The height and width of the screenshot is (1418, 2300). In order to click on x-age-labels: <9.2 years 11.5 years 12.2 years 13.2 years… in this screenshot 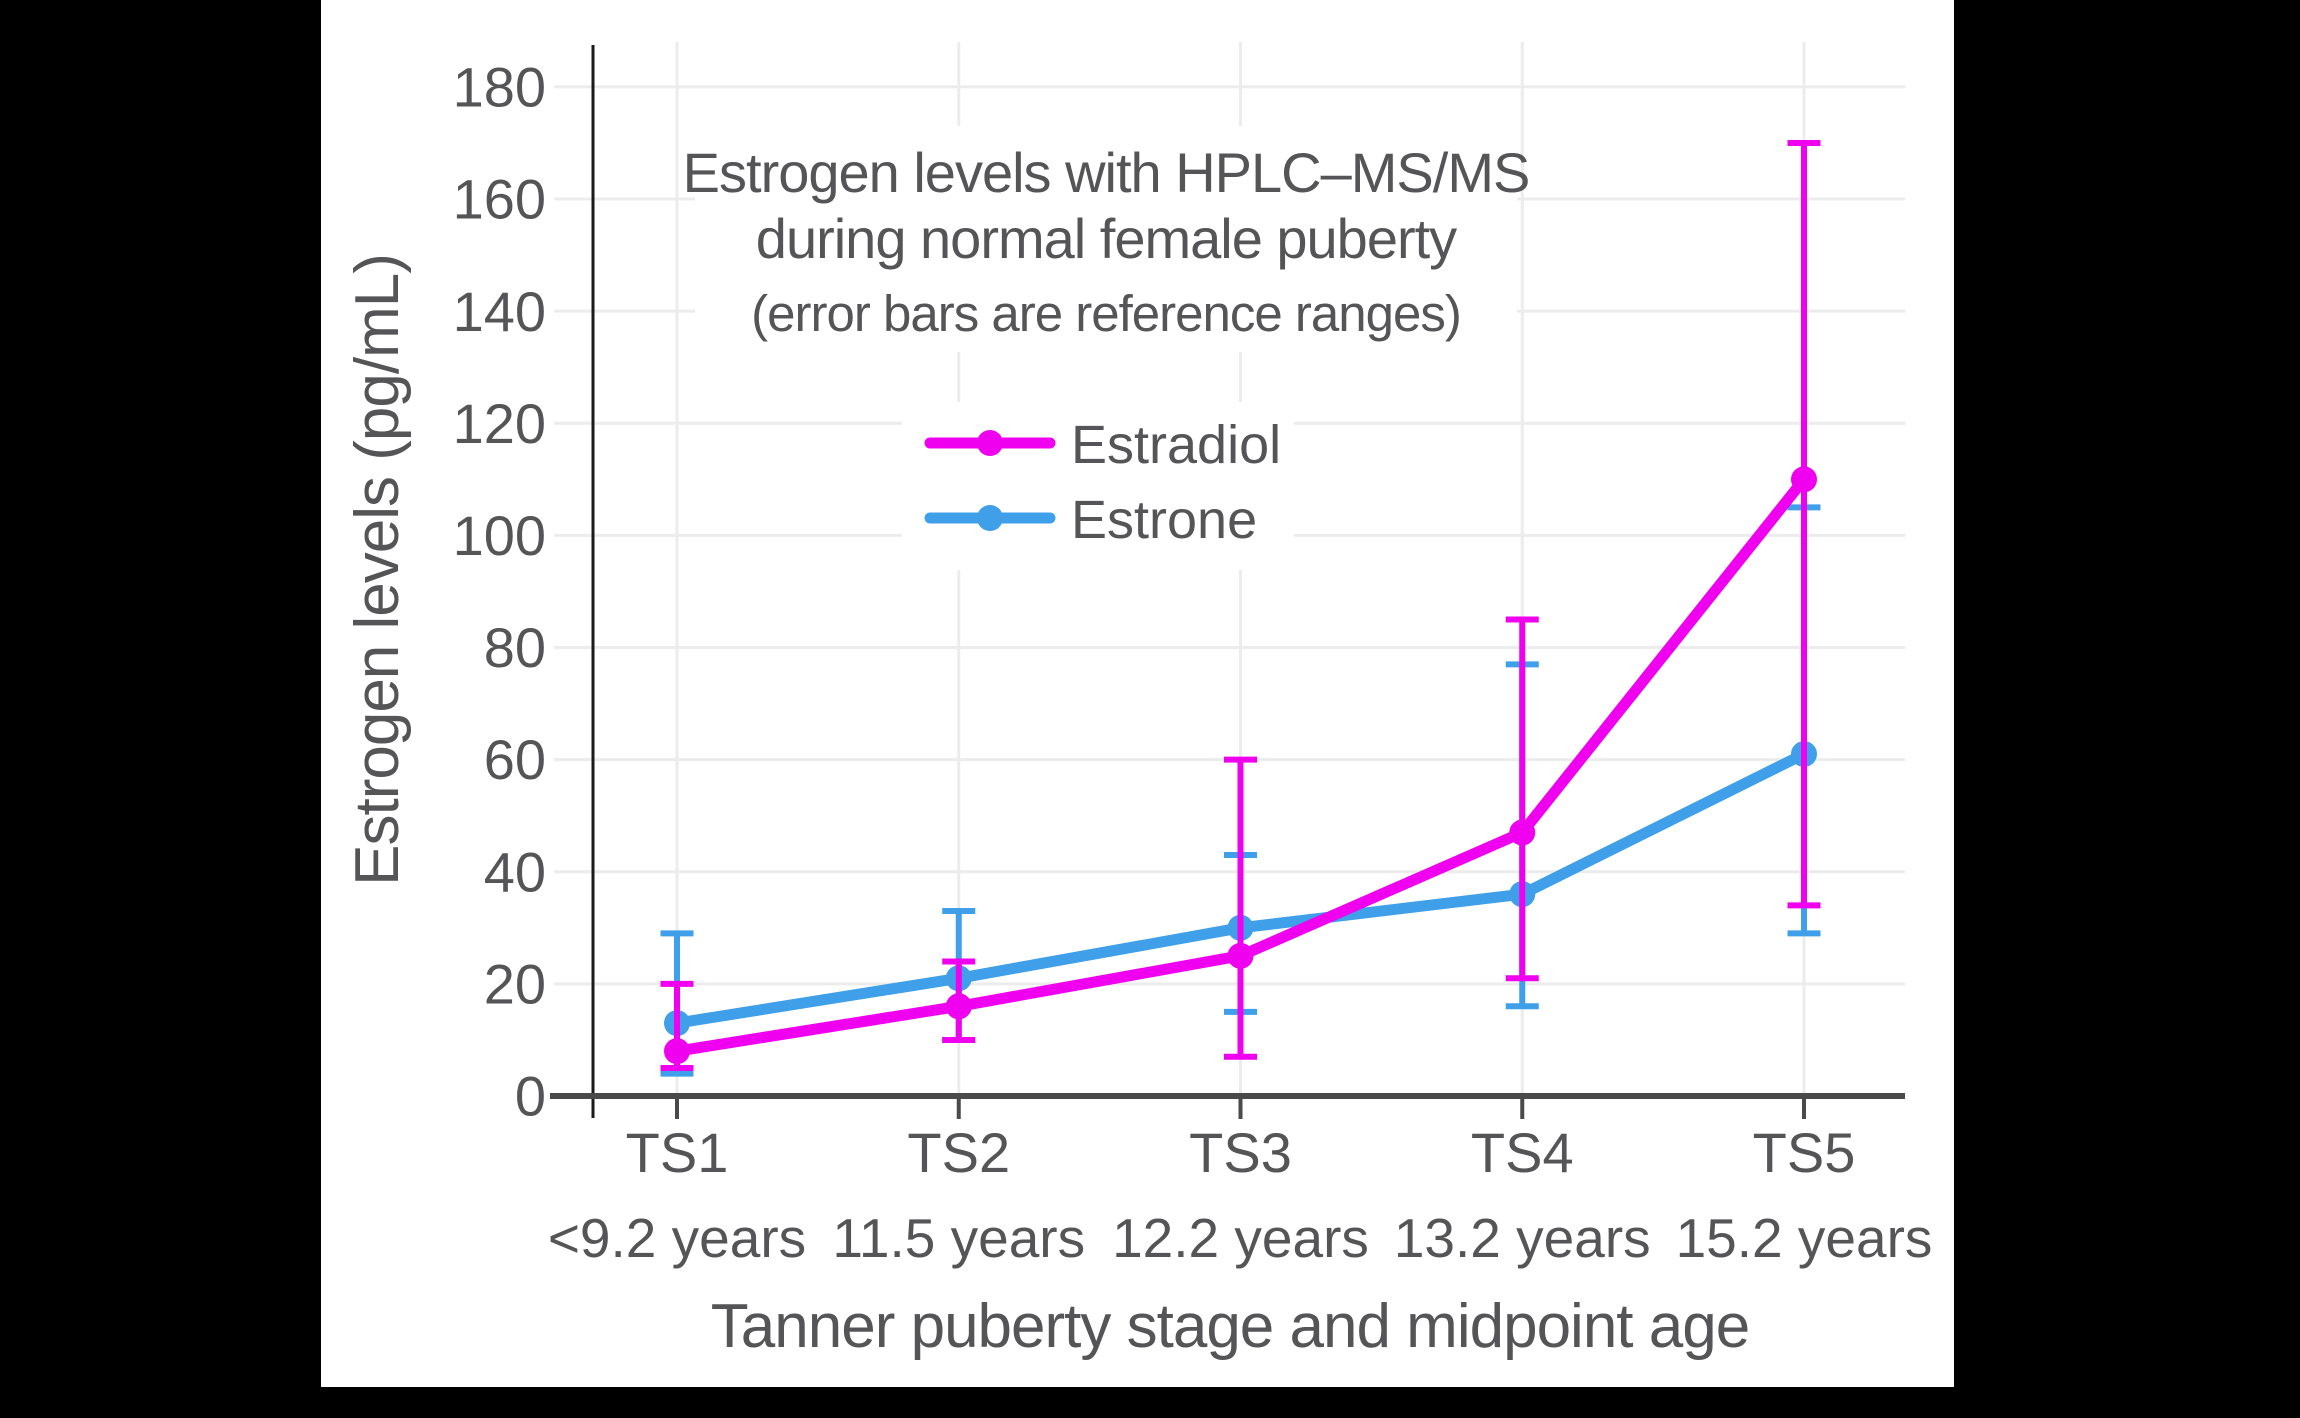, I will do `click(1240, 1238)`.